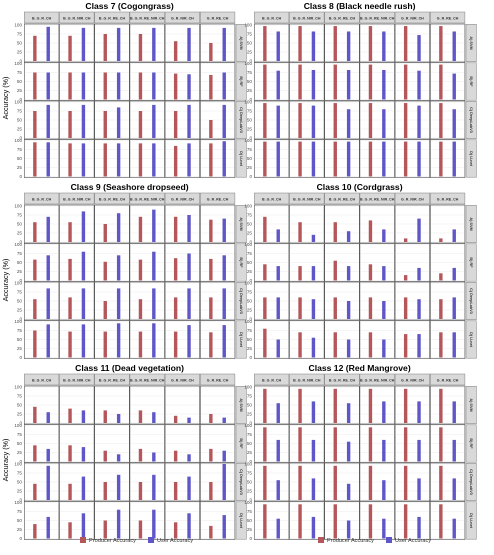  What do you see at coordinates (112, 541) in the screenshot?
I see `legend-label-producer: Producer Accuracy` at bounding box center [112, 541].